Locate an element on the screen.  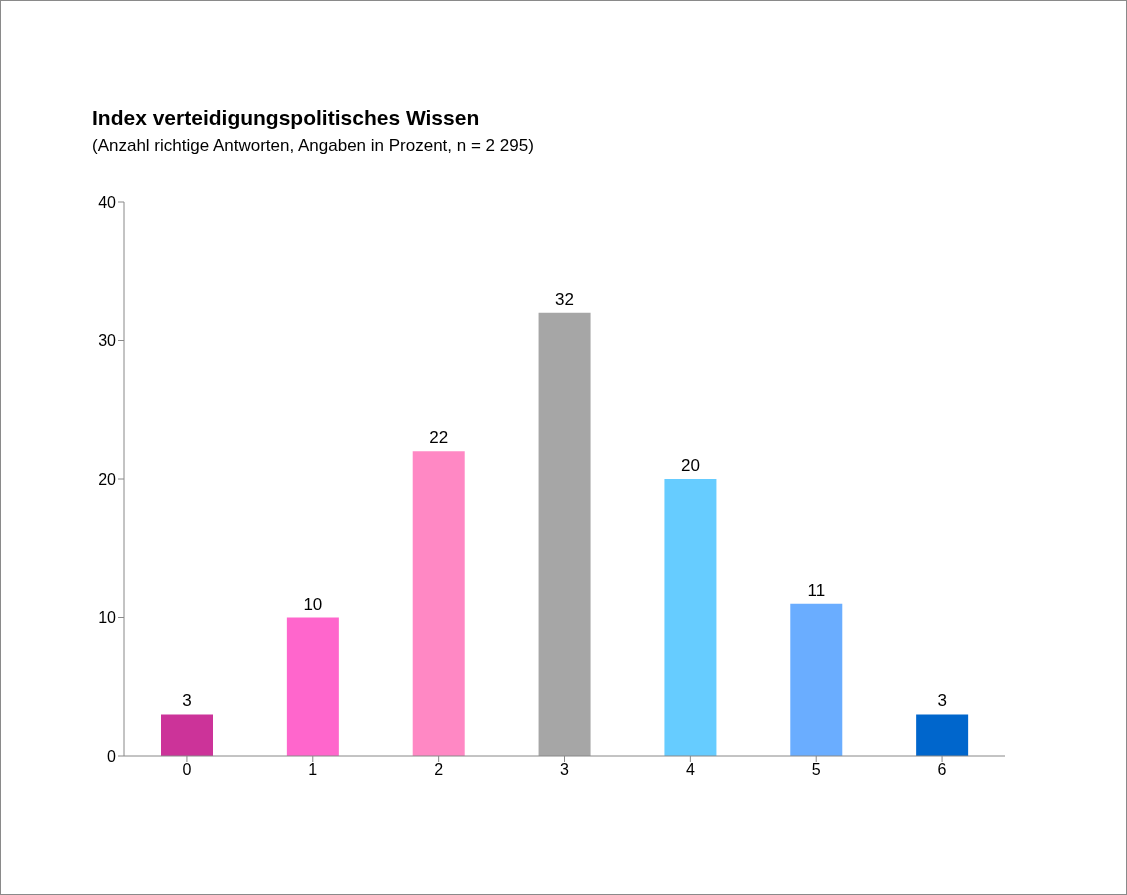
x-tick-label: 4 is located at coordinates (690, 770).